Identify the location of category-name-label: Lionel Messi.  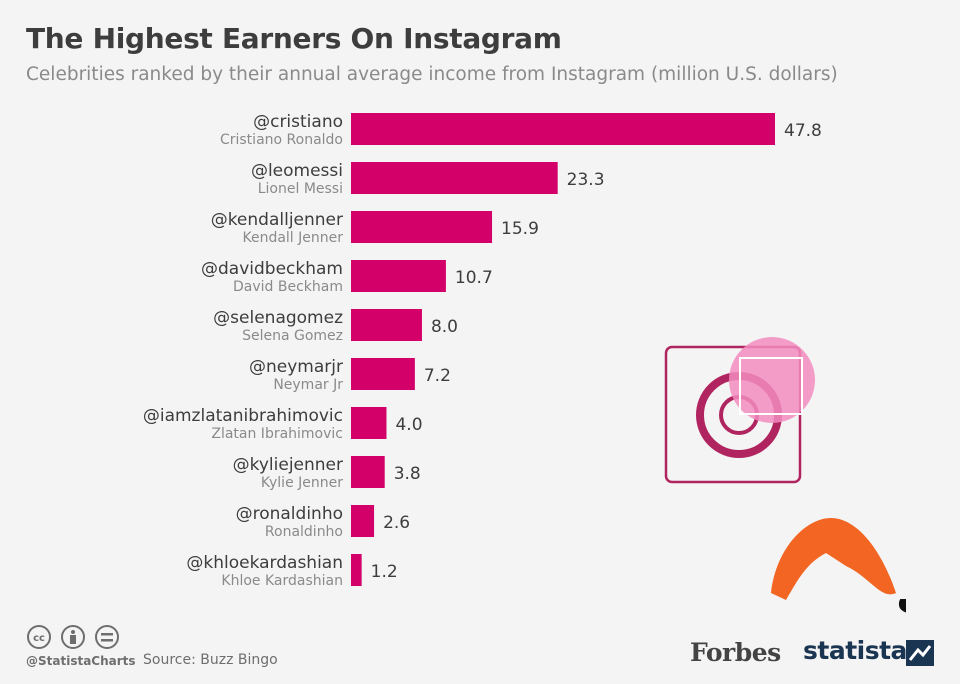
(300, 189).